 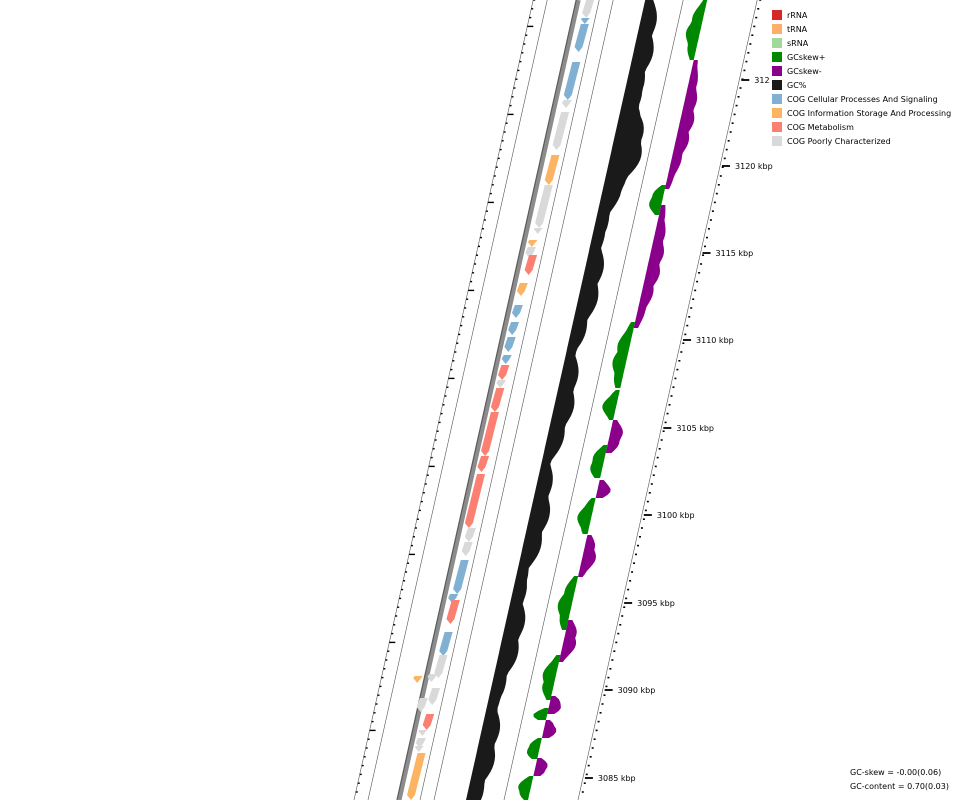 What do you see at coordinates (899, 786) in the screenshot?
I see `gc-content-stat: GC-content = 0.70(0.03)` at bounding box center [899, 786].